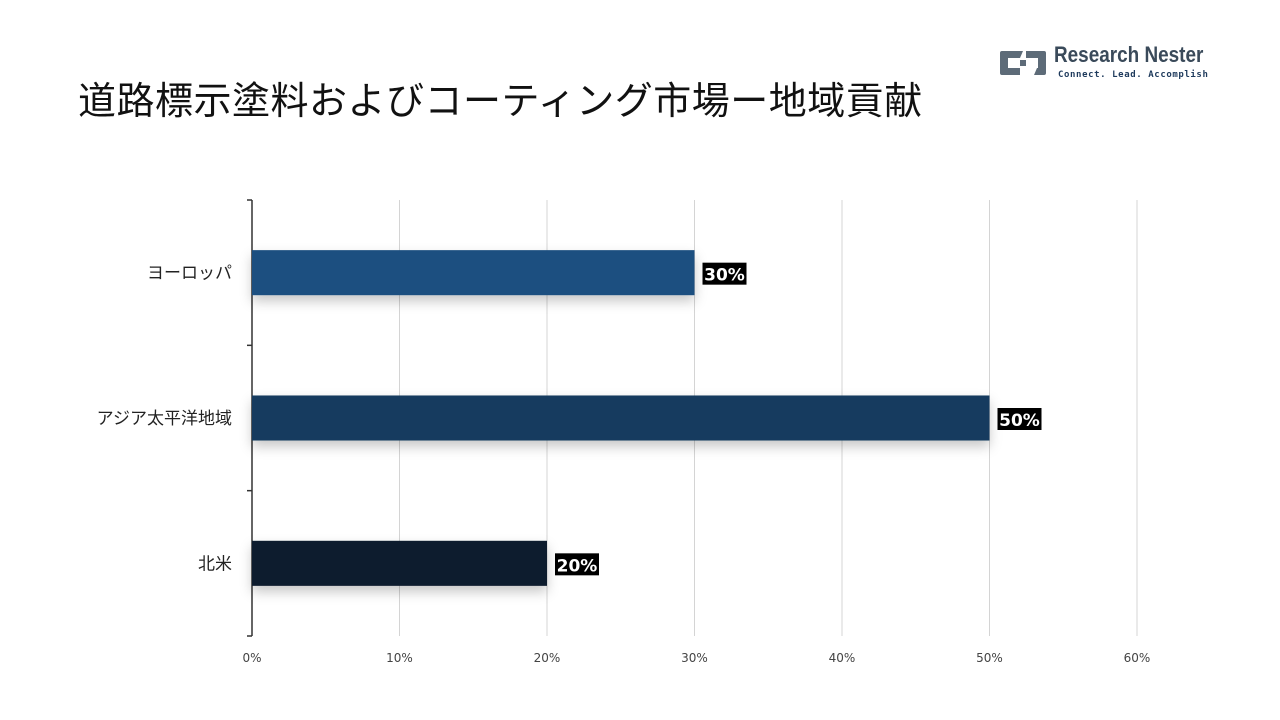  What do you see at coordinates (842, 658) in the screenshot?
I see `x-tick-label: 40%` at bounding box center [842, 658].